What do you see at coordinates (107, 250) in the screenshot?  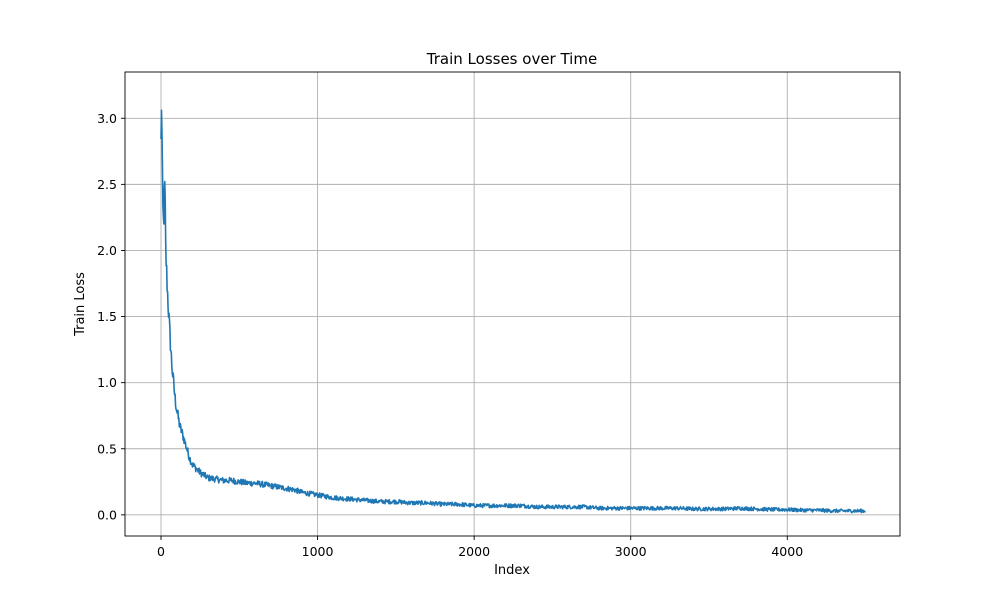 I see `y-tick-label: 2.0` at bounding box center [107, 250].